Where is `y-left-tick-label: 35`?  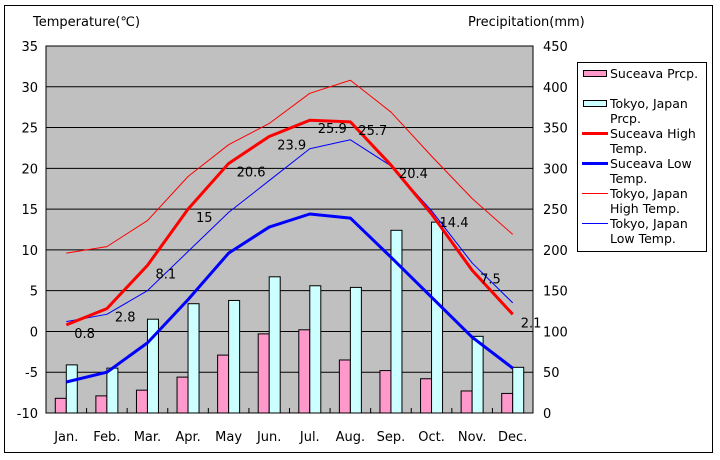
y-left-tick-label: 35 is located at coordinates (29, 47).